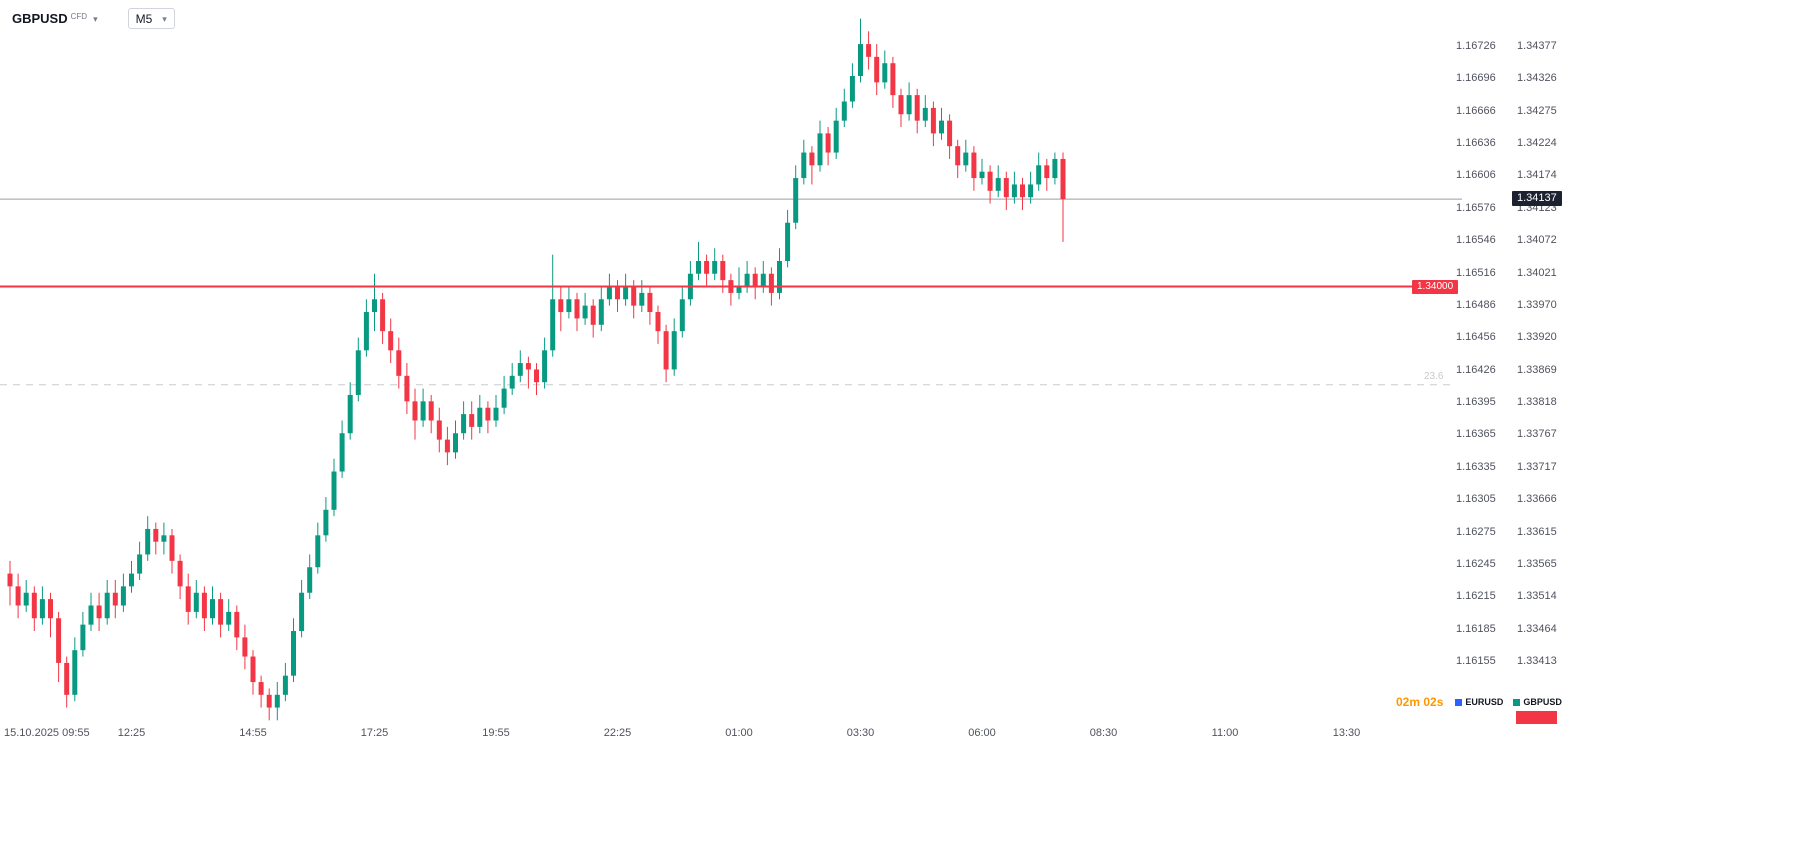 The image size is (1810, 865). What do you see at coordinates (1537, 369) in the screenshot?
I see `price-axis-label-gbpusd: 1.33869` at bounding box center [1537, 369].